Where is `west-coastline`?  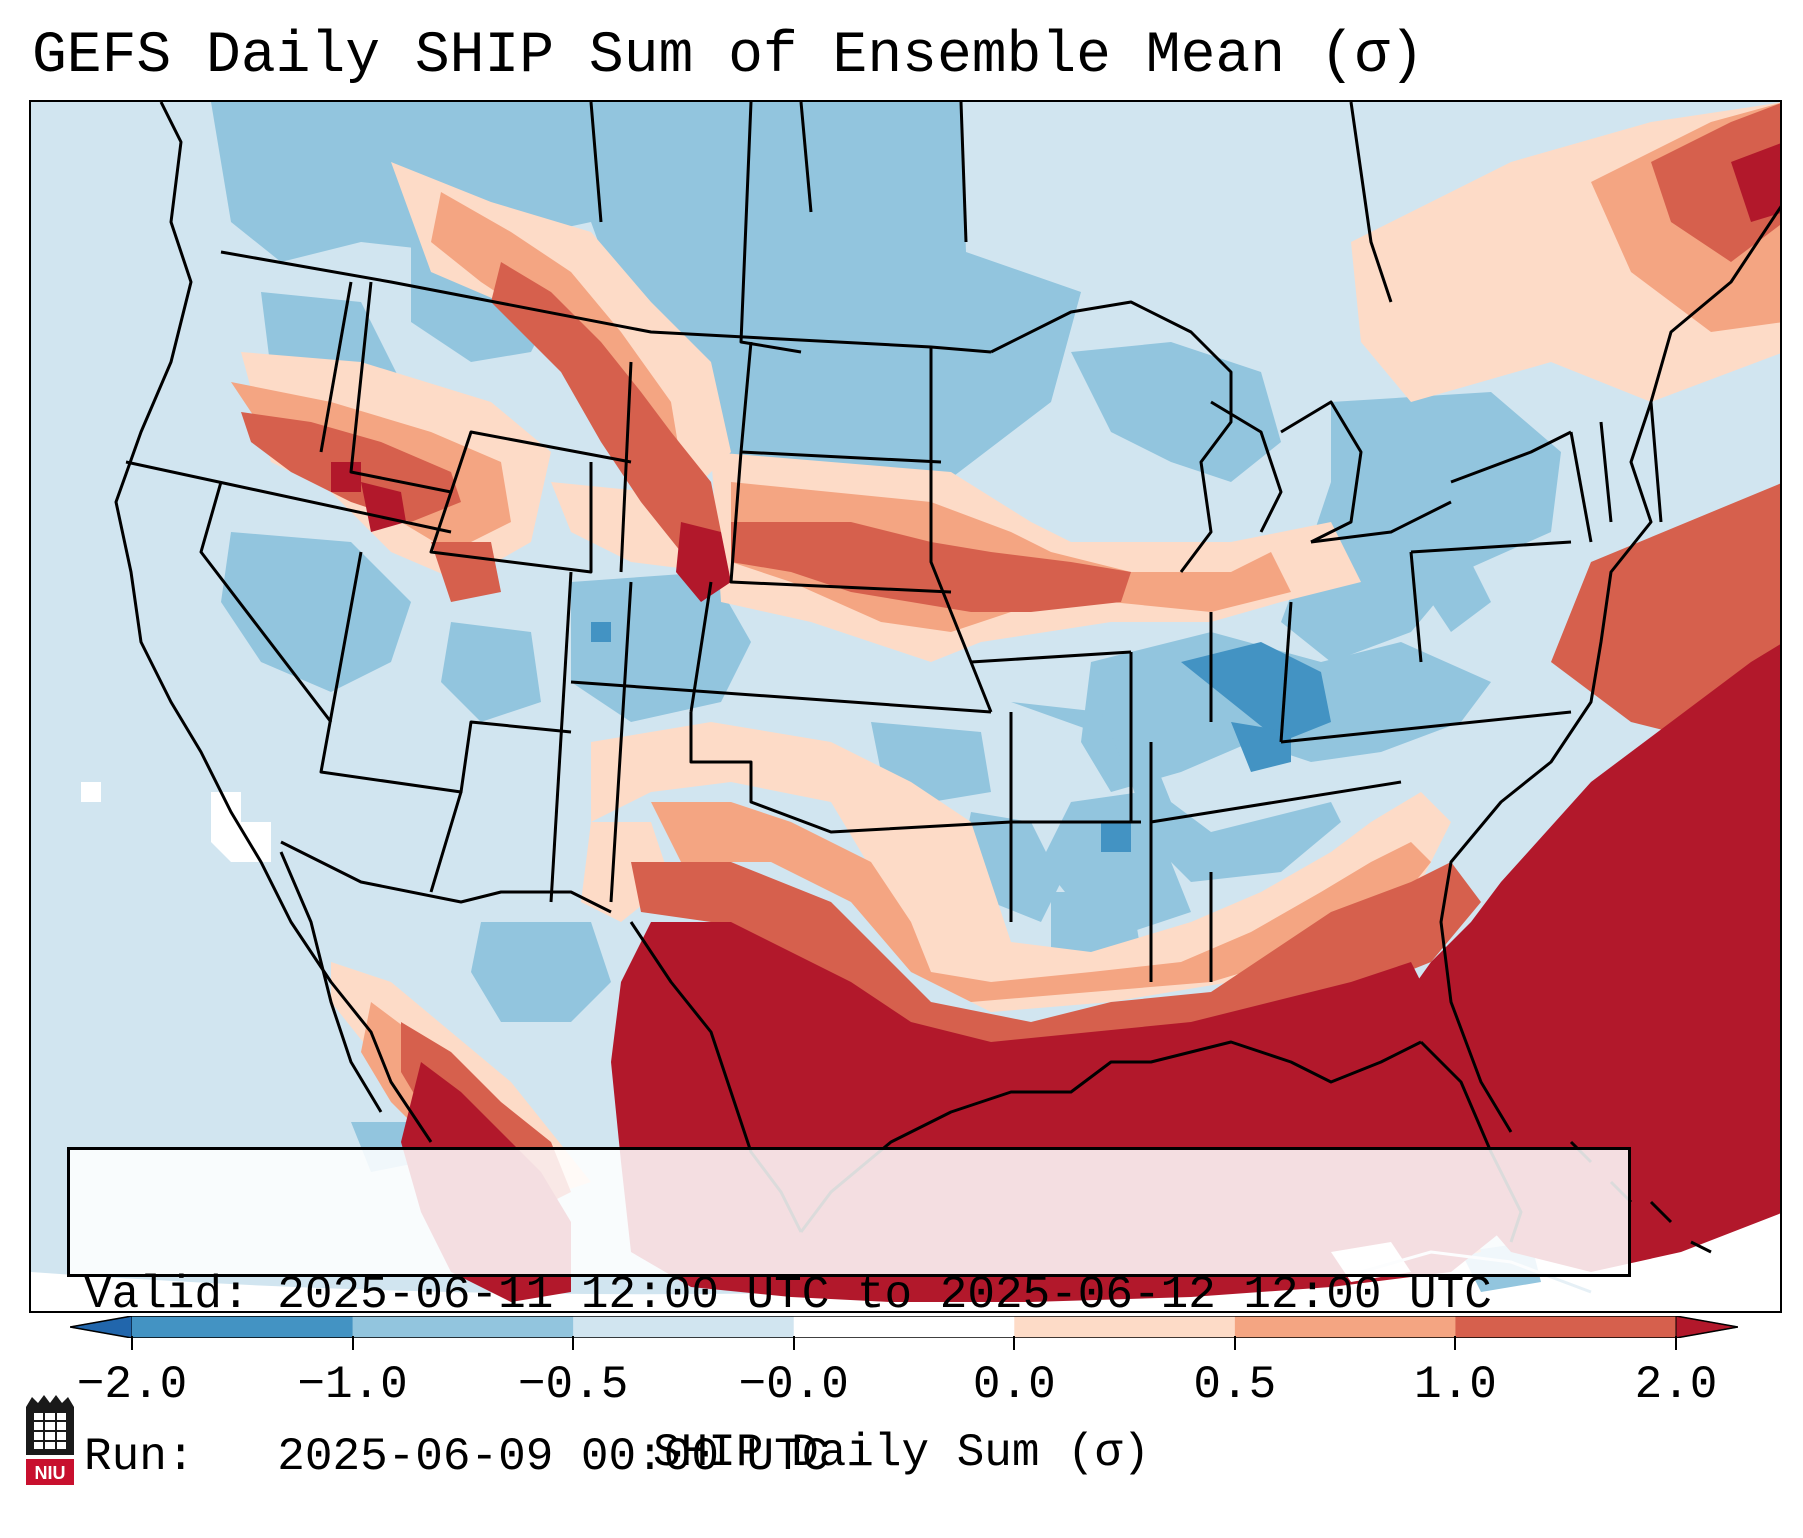 west-coastline is located at coordinates (273, 622).